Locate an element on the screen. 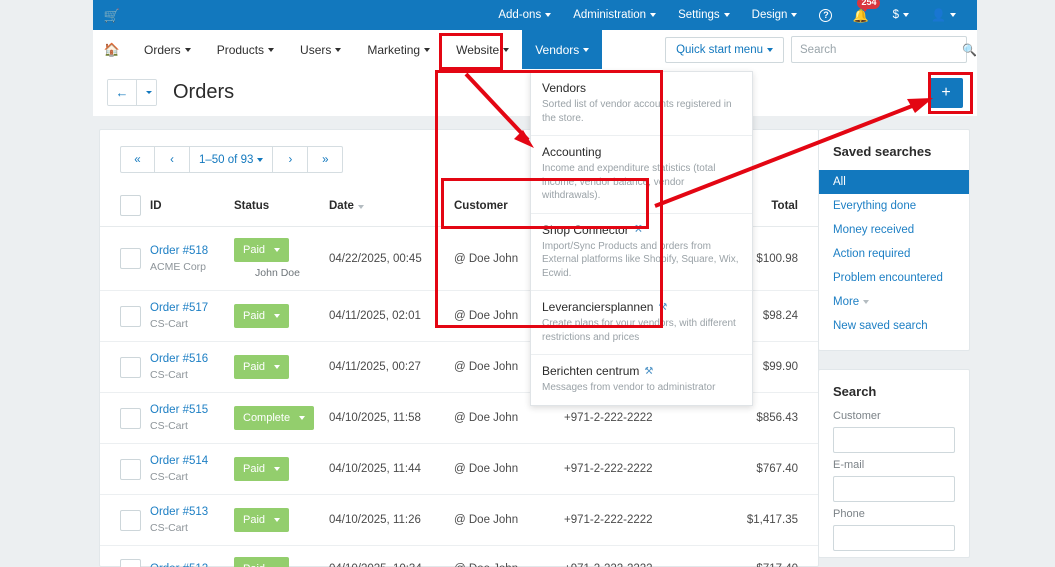  vendors-menu-item-desc: Messages from vendor to administrator is located at coordinates (629, 387).